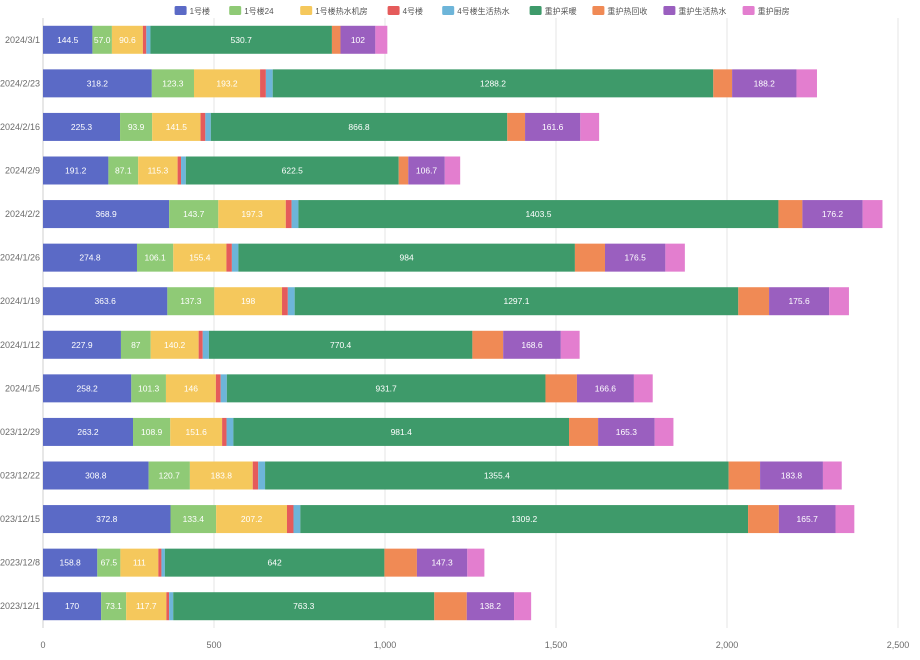 The width and height of the screenshot is (920, 660). What do you see at coordinates (259, 11) in the screenshot?
I see `legend-item-label: 1号楼24` at bounding box center [259, 11].